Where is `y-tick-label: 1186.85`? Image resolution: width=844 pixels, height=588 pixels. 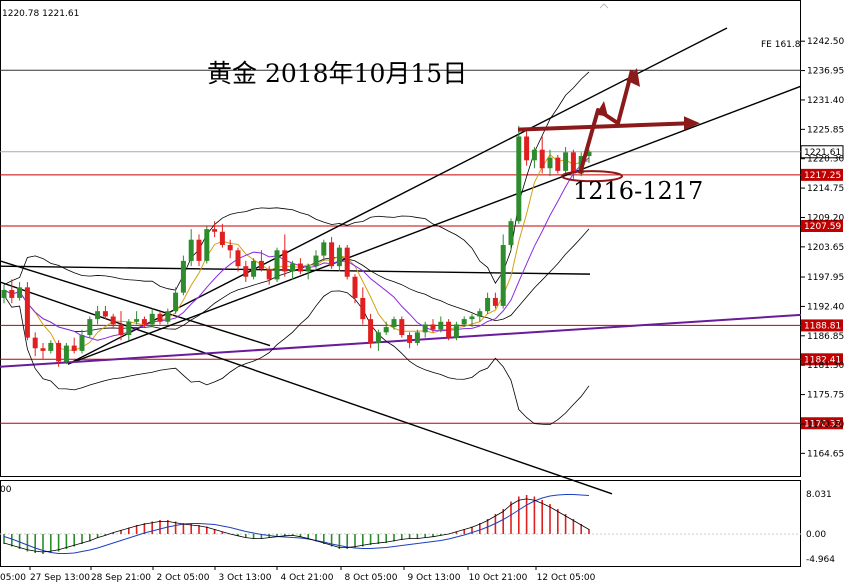
y-tick-label: 1186.85 is located at coordinates (825, 337).